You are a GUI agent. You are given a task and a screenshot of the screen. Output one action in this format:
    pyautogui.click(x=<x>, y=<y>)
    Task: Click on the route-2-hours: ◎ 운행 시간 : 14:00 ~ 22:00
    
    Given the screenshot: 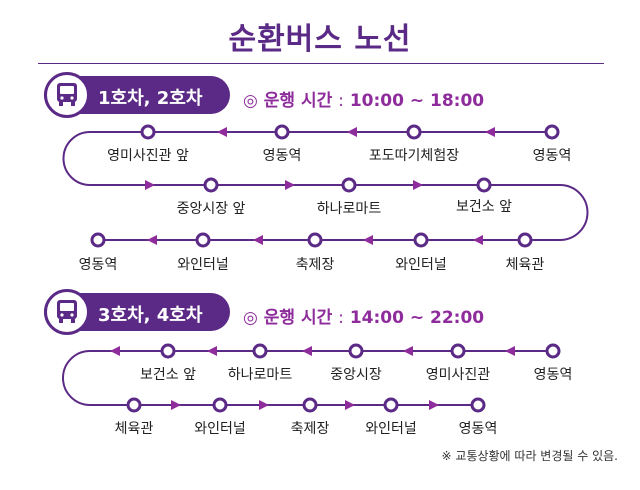 What is the action you would take?
    pyautogui.click(x=363, y=315)
    